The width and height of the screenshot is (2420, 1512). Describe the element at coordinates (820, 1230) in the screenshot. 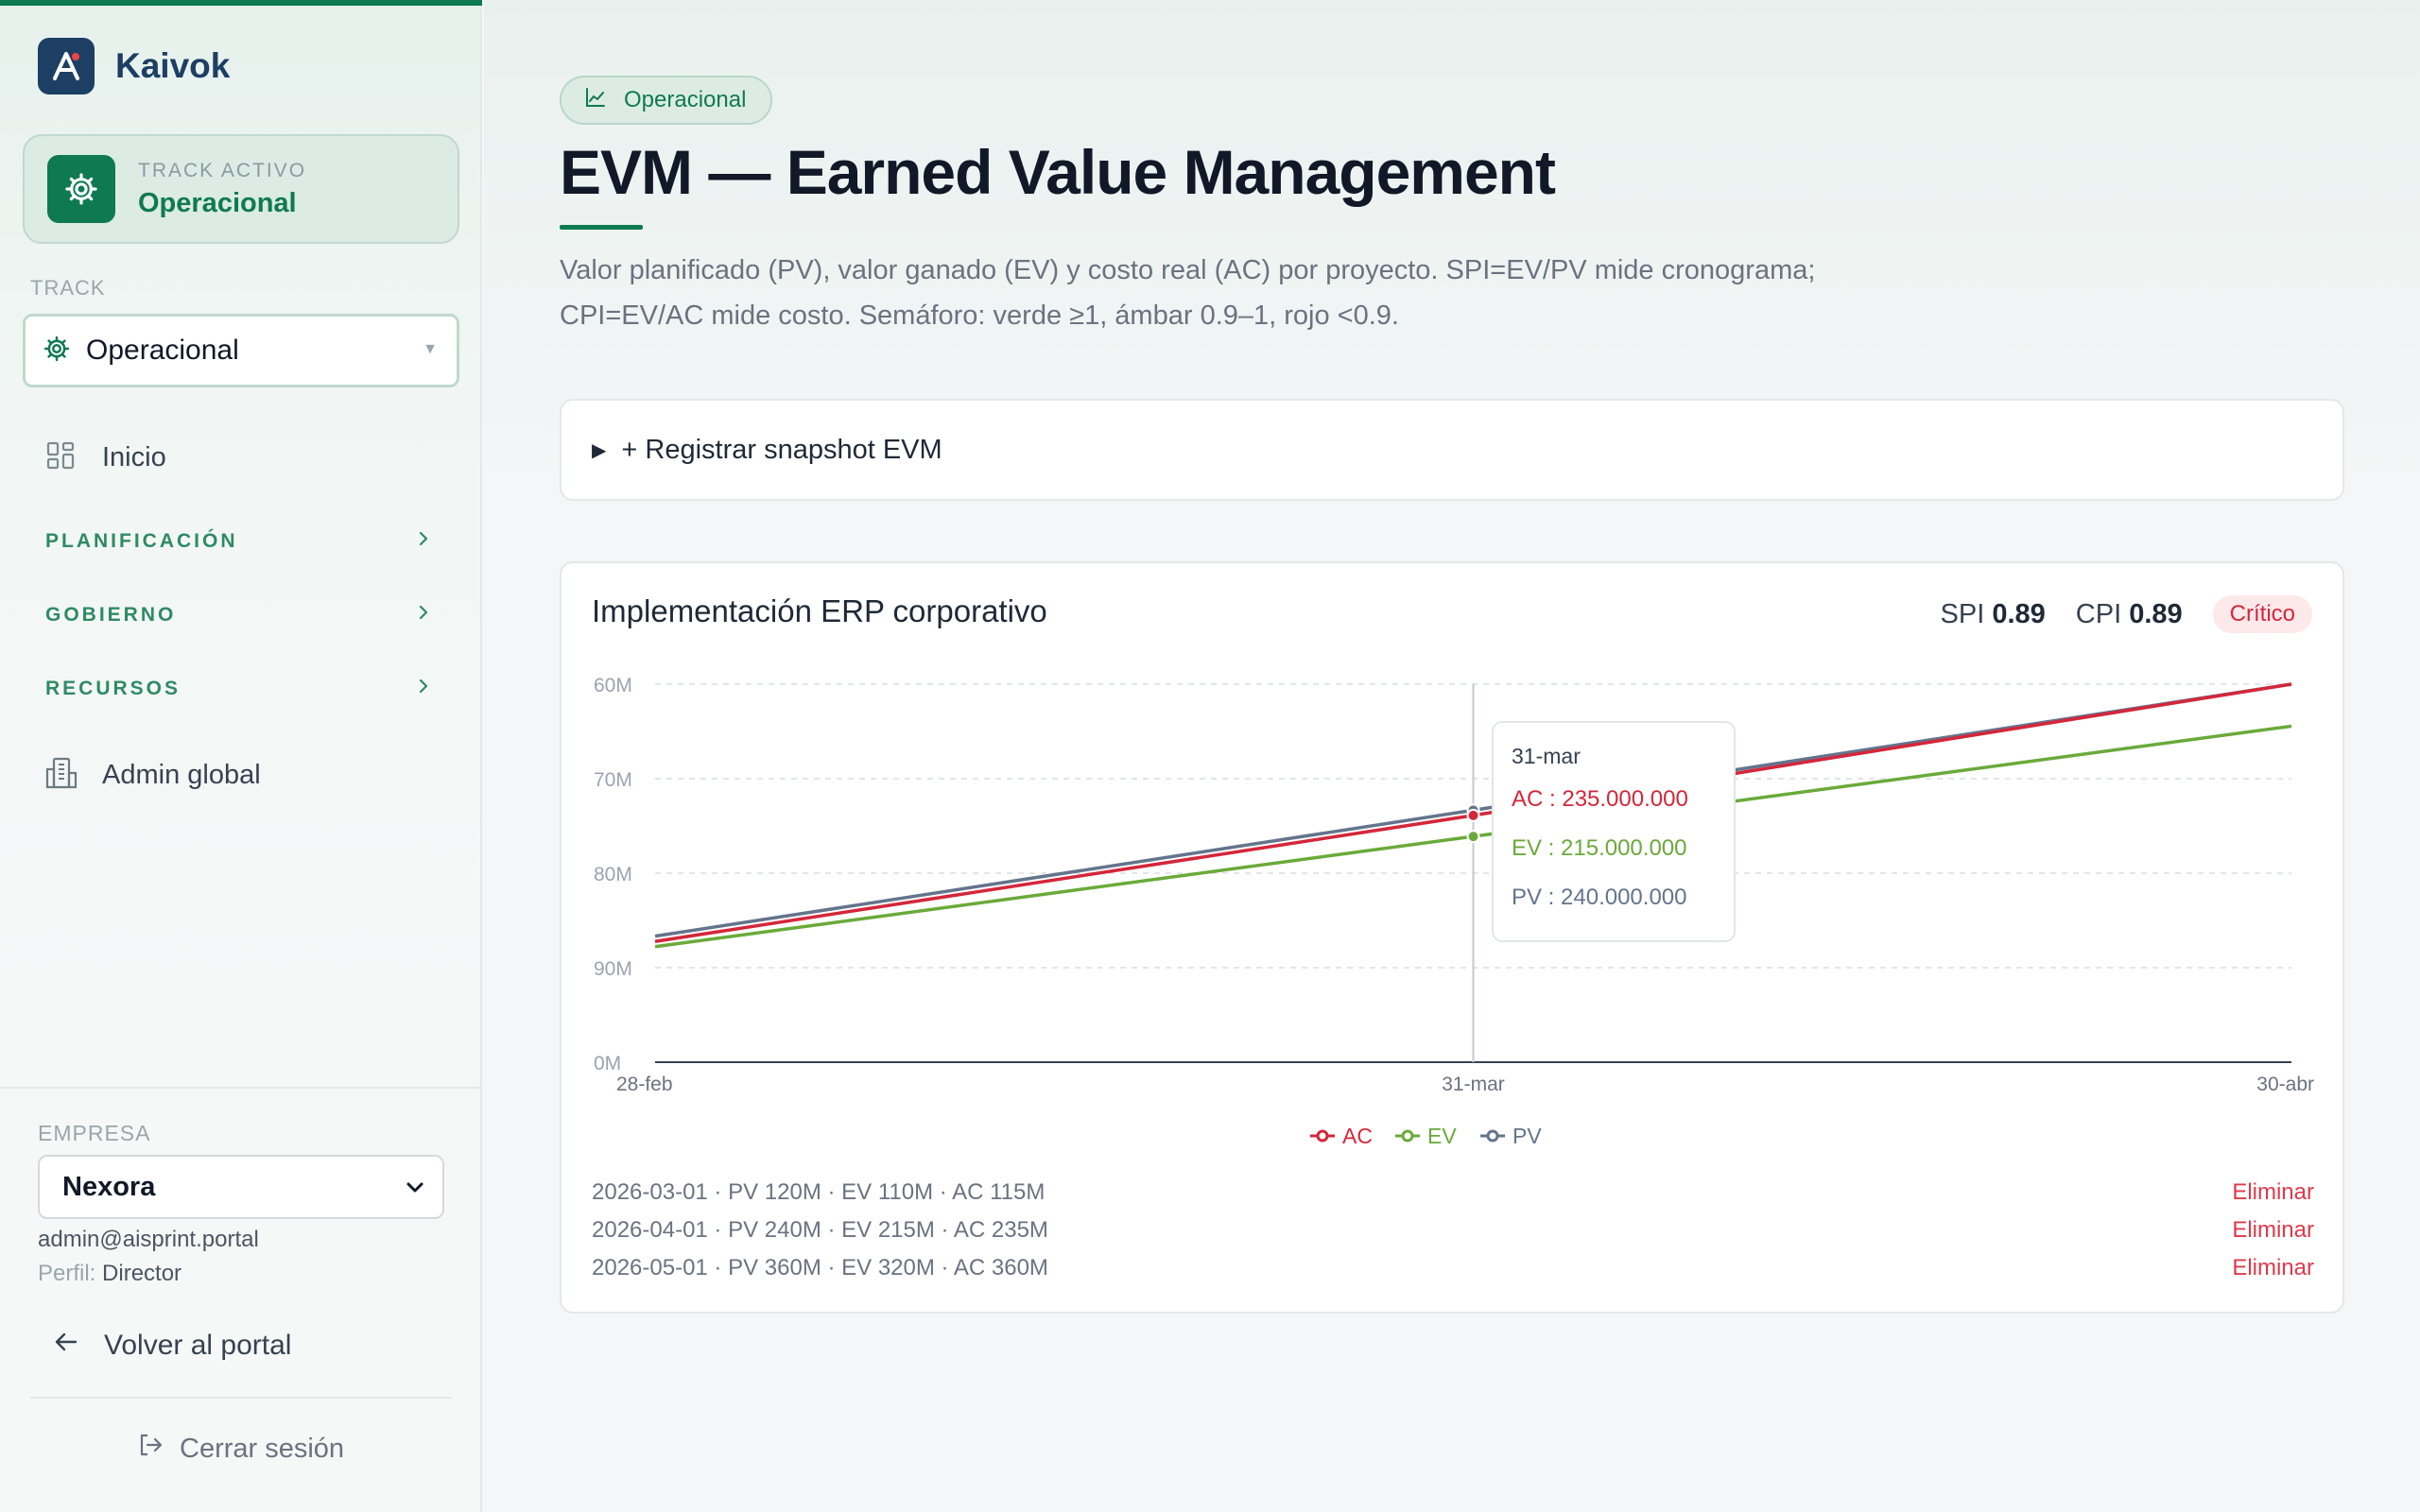

I see `snapshot-text: 2026-04-01 · PV 240M · EV 215M · AC 235M` at that location.